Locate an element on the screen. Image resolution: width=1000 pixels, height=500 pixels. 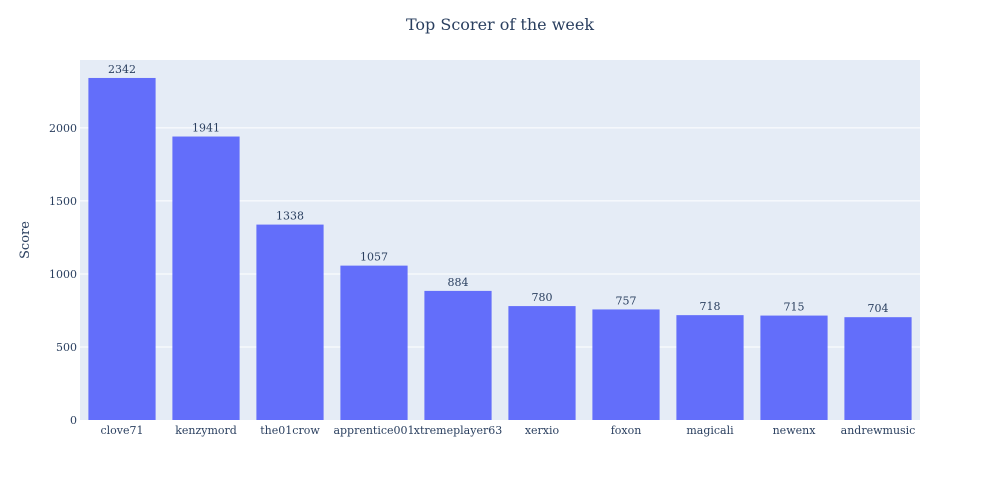
bar-kenzymord is located at coordinates (206, 278).